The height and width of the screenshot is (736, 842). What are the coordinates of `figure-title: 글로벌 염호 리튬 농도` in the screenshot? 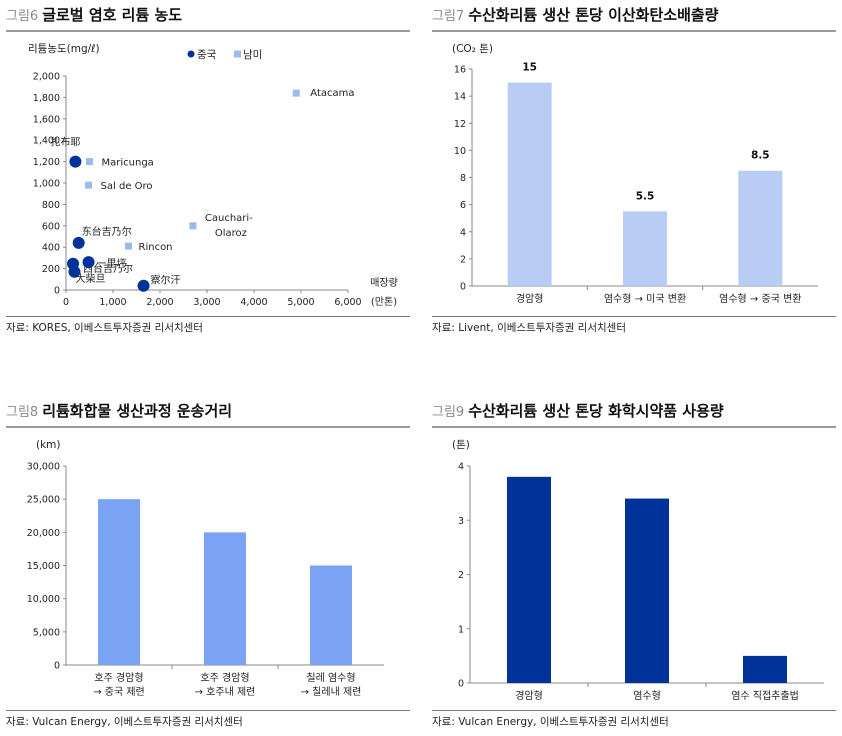 It's located at (112, 15).